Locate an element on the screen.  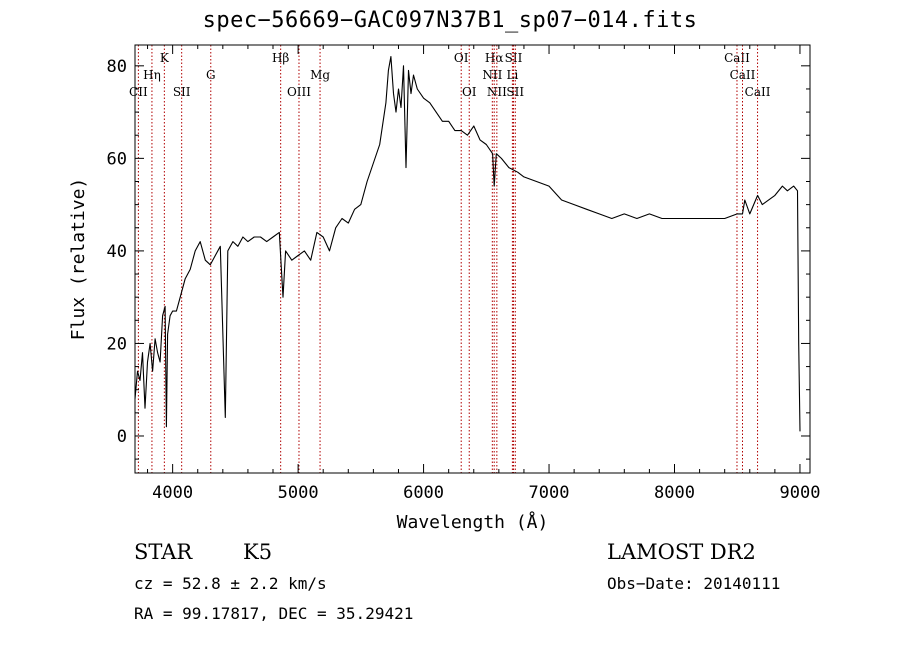
redshift-text: cz = 52.8 ± 2.2 km/s is located at coordinates (230, 583).